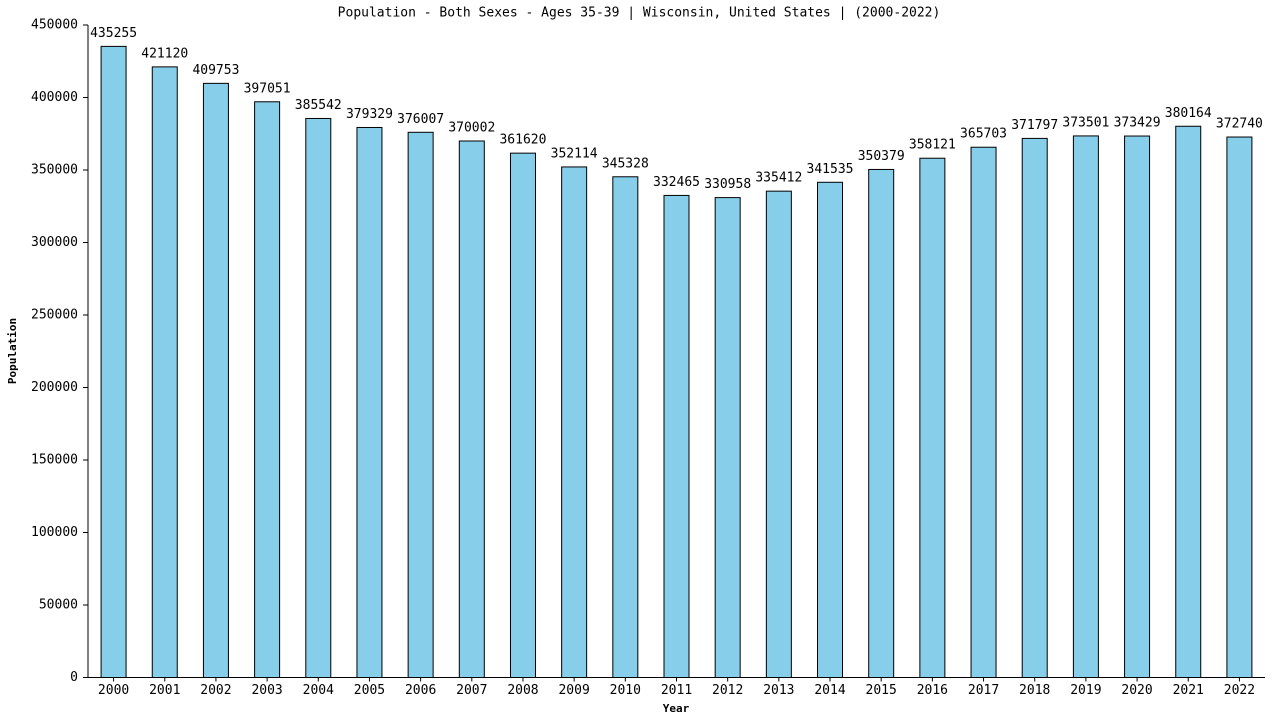 The height and width of the screenshot is (720, 1280). What do you see at coordinates (830, 169) in the screenshot?
I see `data-label: 341535` at bounding box center [830, 169].